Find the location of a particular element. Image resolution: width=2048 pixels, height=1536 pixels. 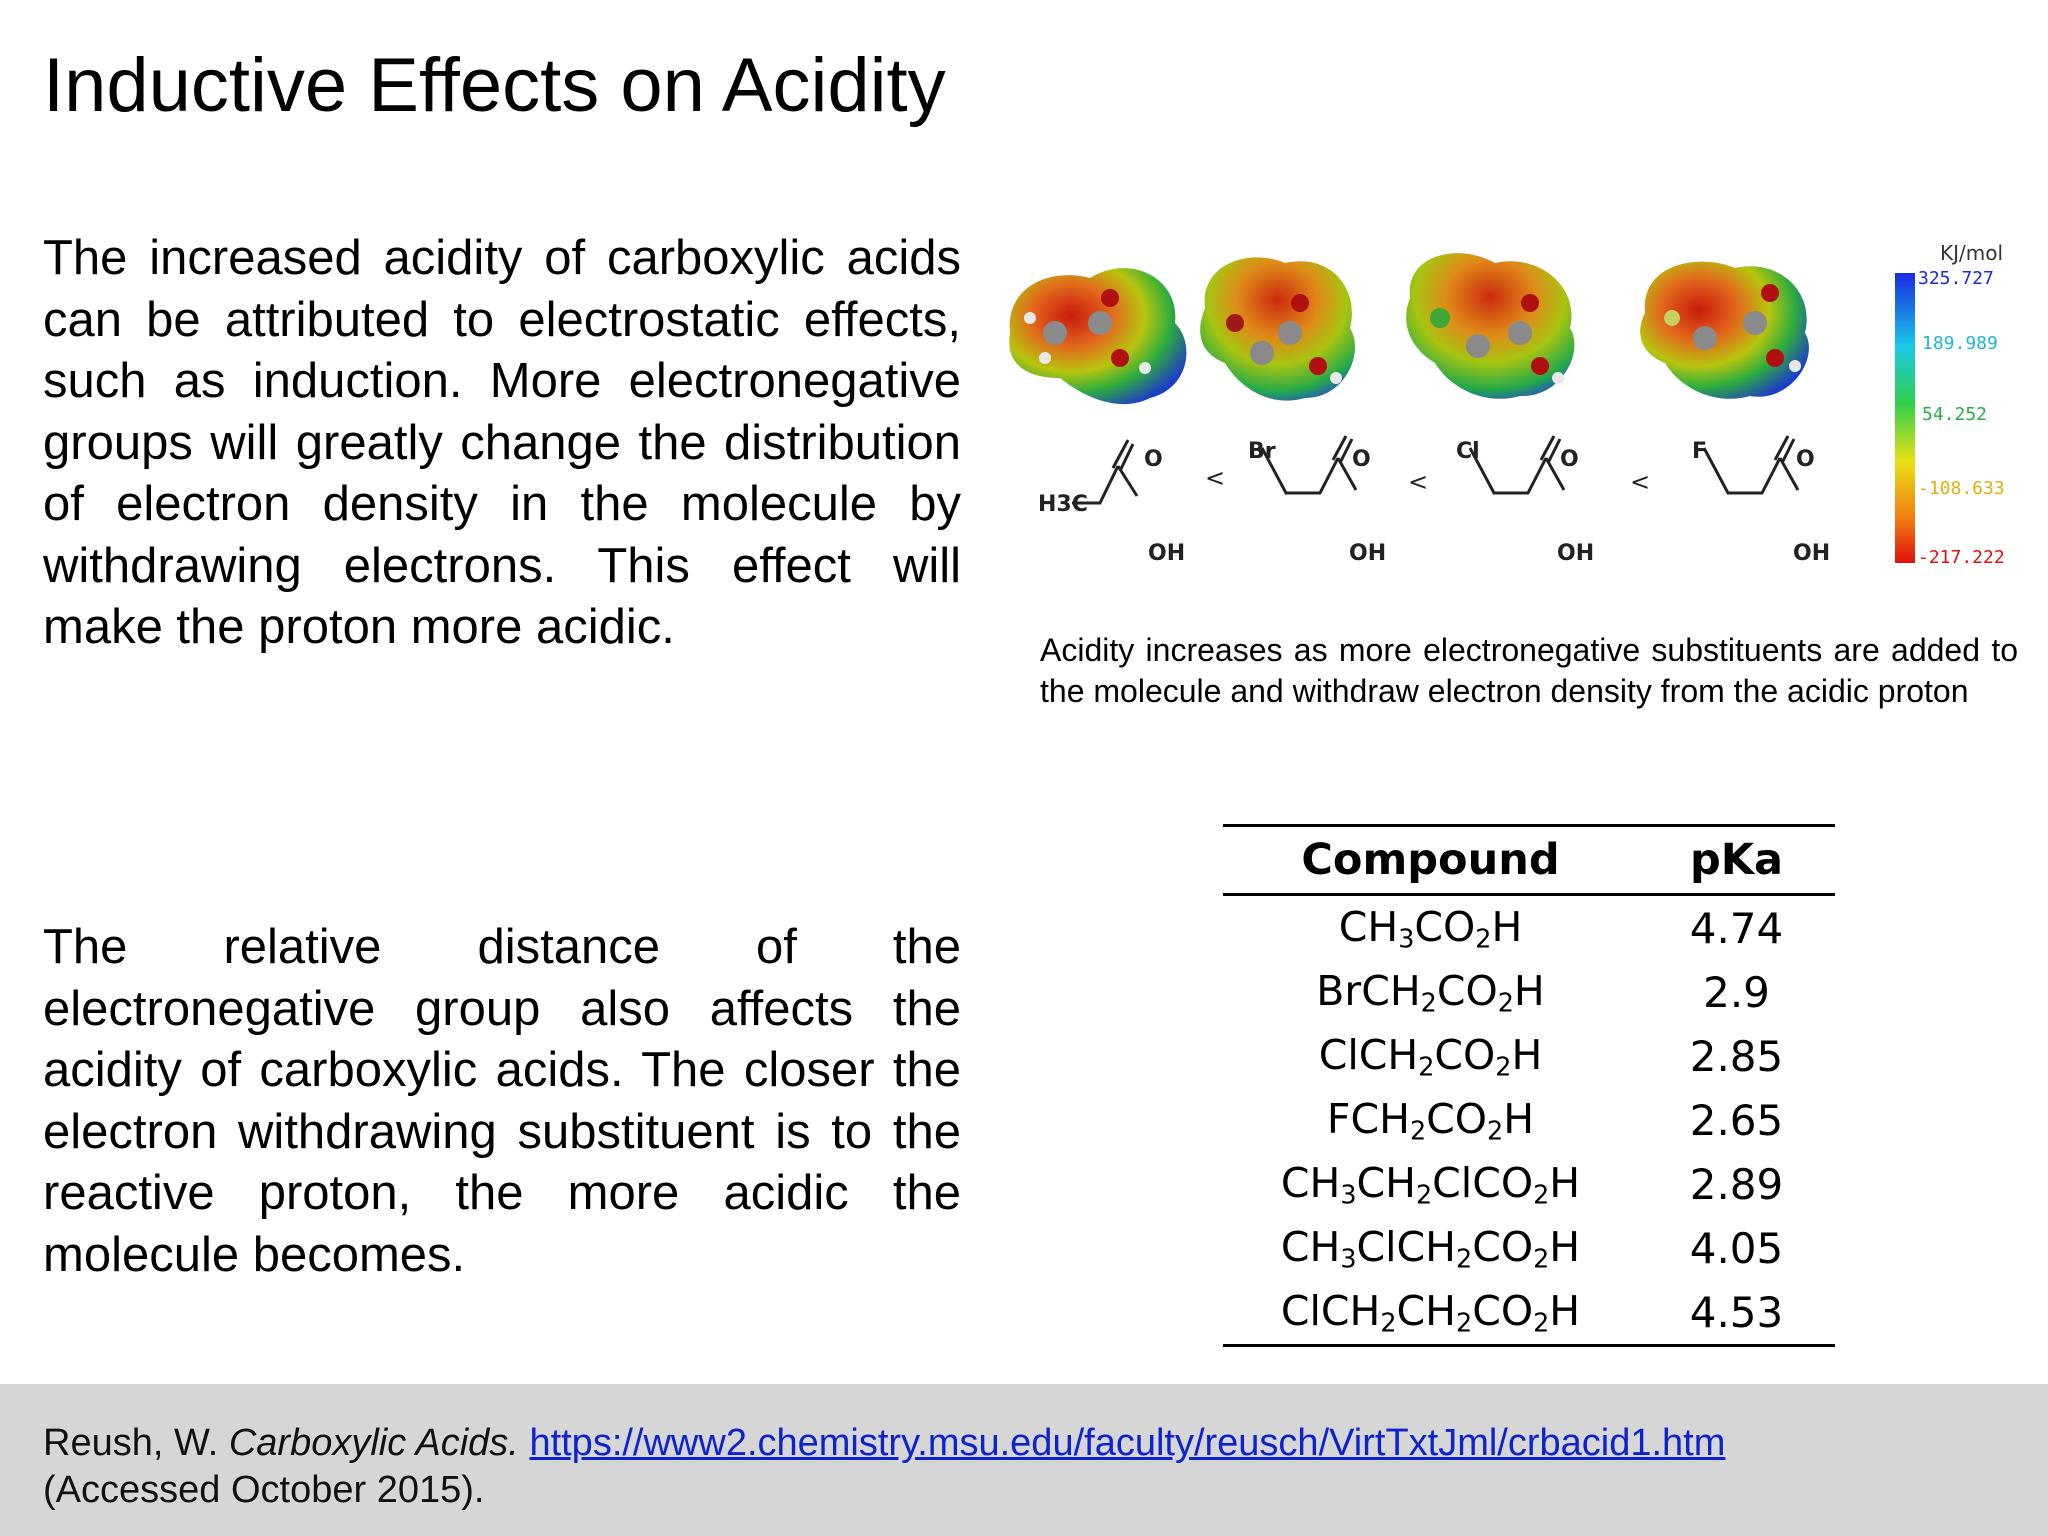

compound-cell: ClCH2CO2H is located at coordinates (1430, 1056).